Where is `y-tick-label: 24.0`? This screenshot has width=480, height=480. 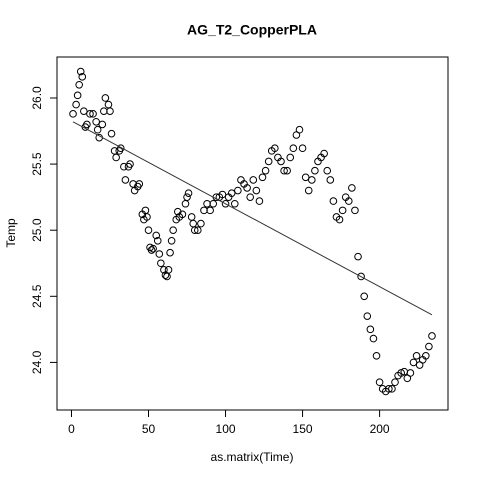 y-tick-label: 24.0 is located at coordinates (37, 362).